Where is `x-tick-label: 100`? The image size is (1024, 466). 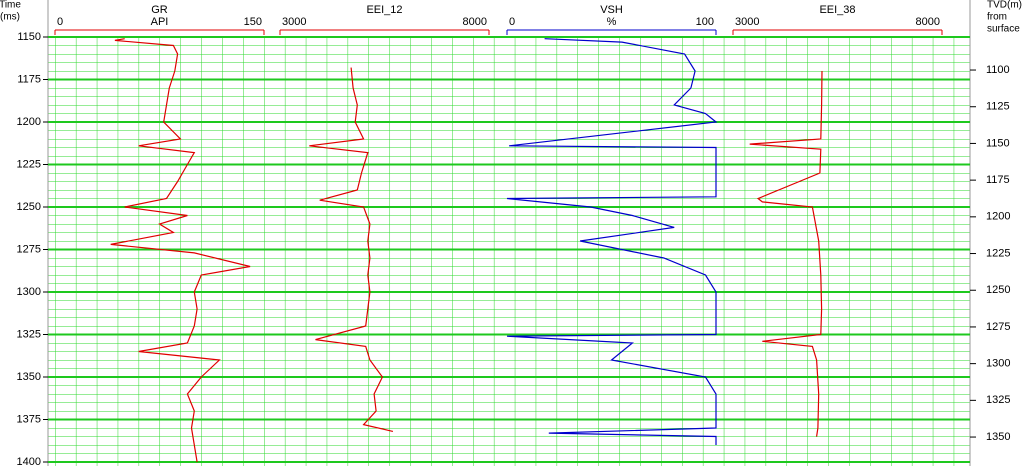
x-tick-label: 100 is located at coordinates (705, 22).